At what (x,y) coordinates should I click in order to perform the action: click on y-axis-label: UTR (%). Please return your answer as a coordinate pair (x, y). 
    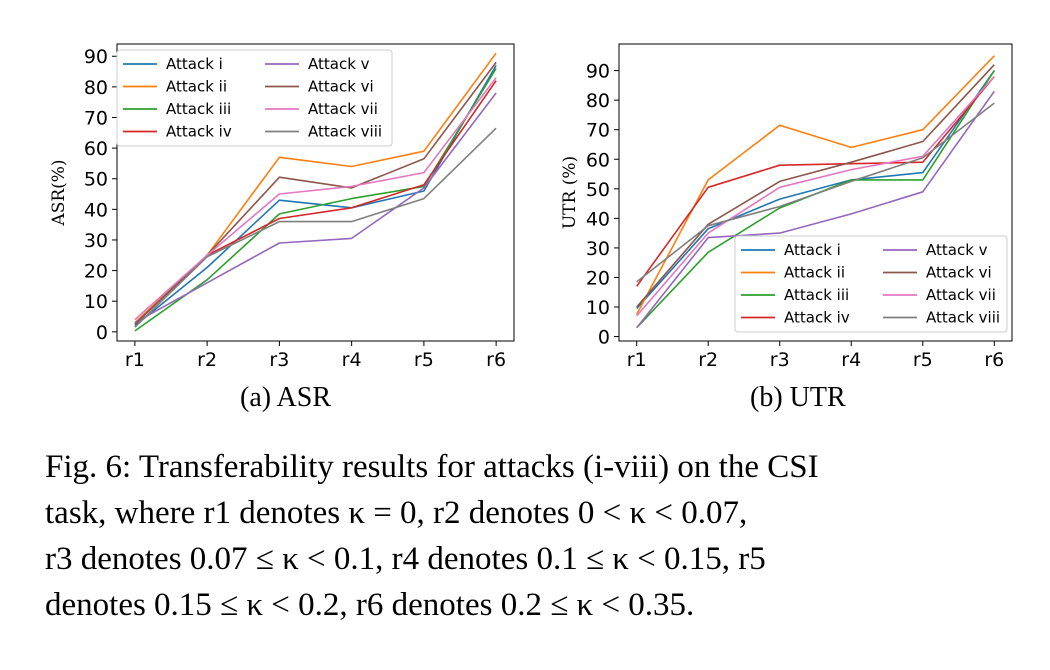
    Looking at the image, I should click on (570, 192).